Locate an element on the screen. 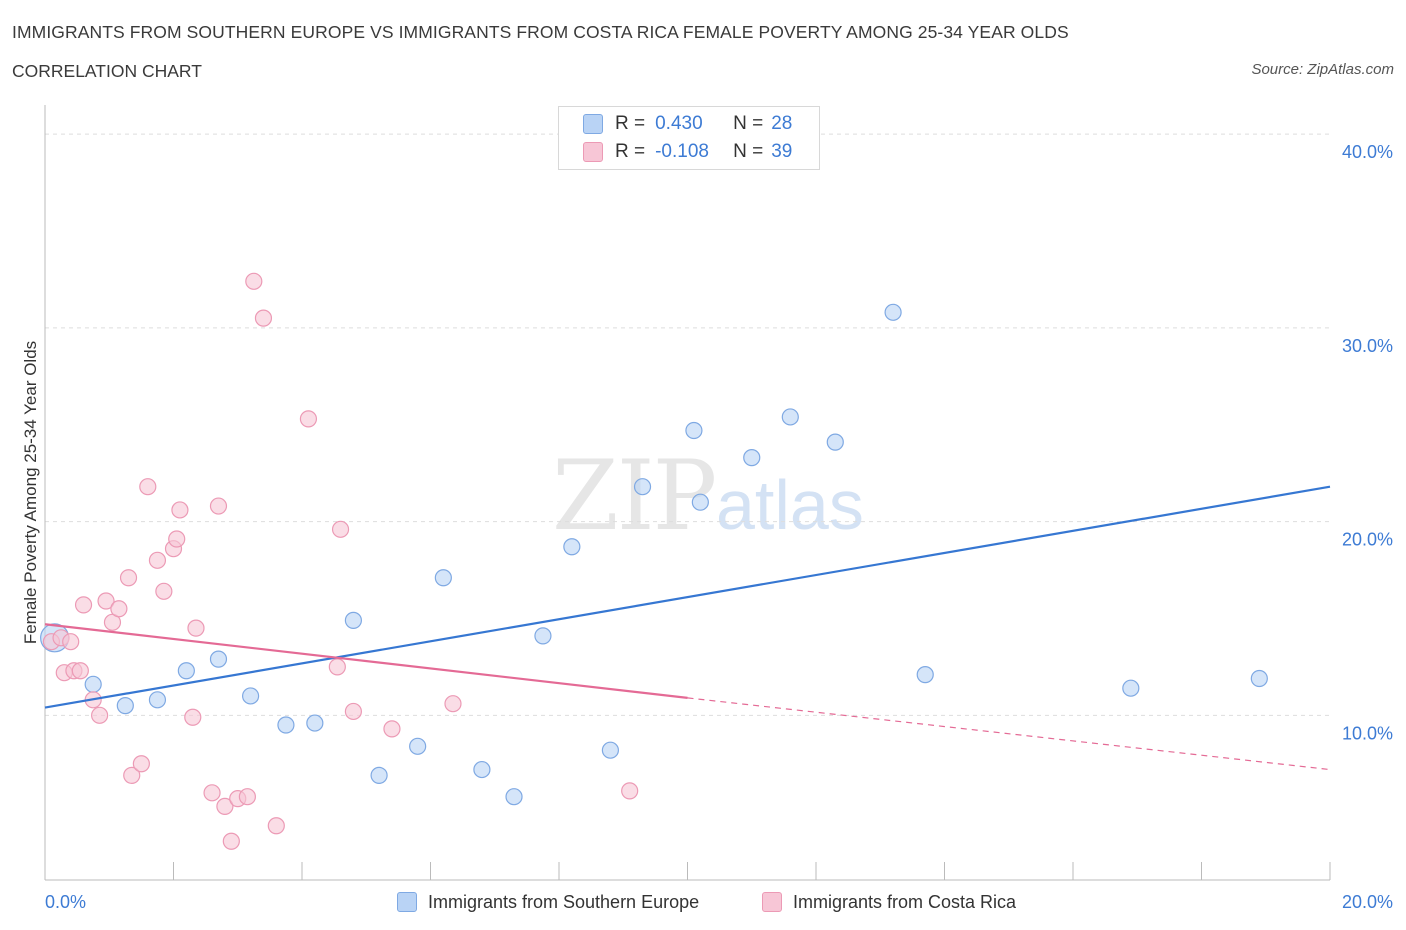 The width and height of the screenshot is (1406, 930). watermark-zip: ZIP is located at coordinates (634, 496).